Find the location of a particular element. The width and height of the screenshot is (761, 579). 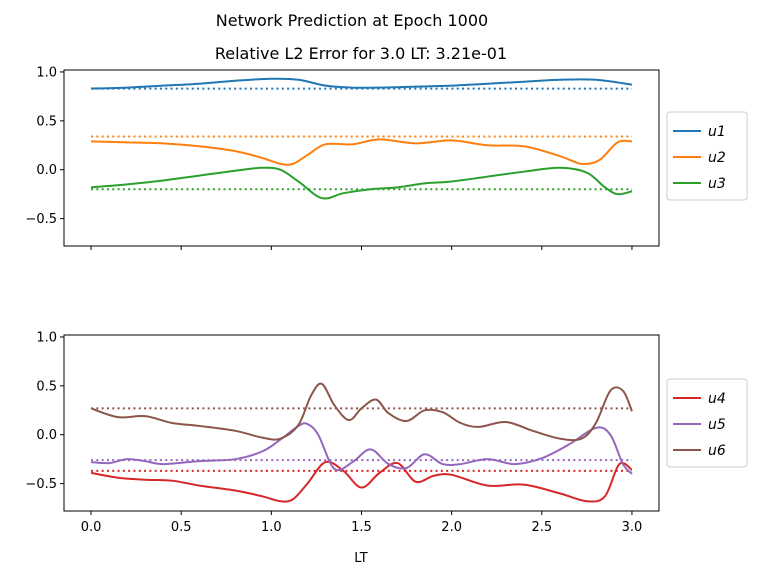

series-line-u2 is located at coordinates (362, 152).